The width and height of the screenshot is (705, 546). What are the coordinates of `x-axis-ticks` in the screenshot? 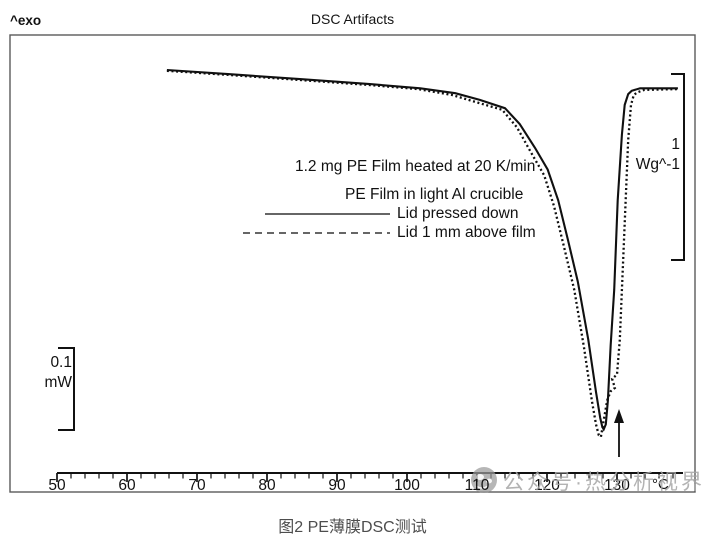 It's located at (365, 477).